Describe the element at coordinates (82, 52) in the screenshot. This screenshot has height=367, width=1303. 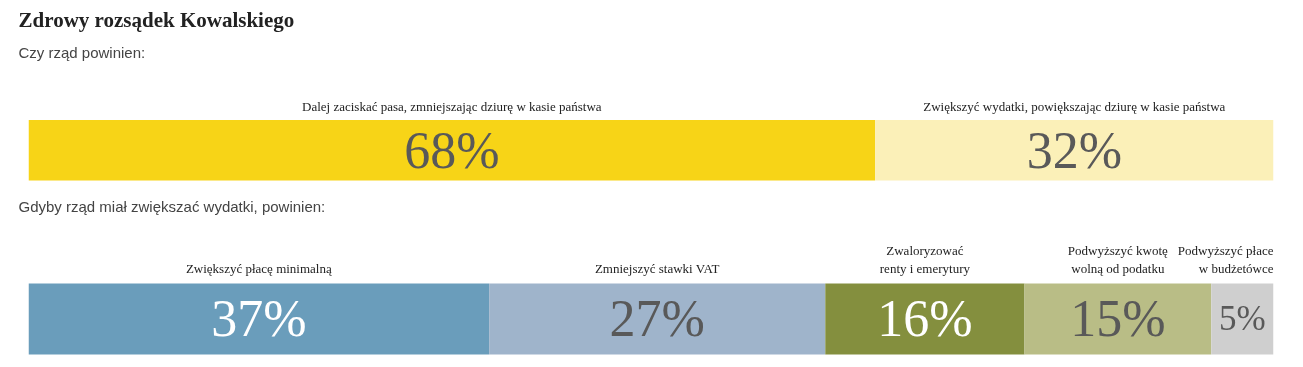
I see `chart-subtitle: Czy rząd powinien:` at that location.